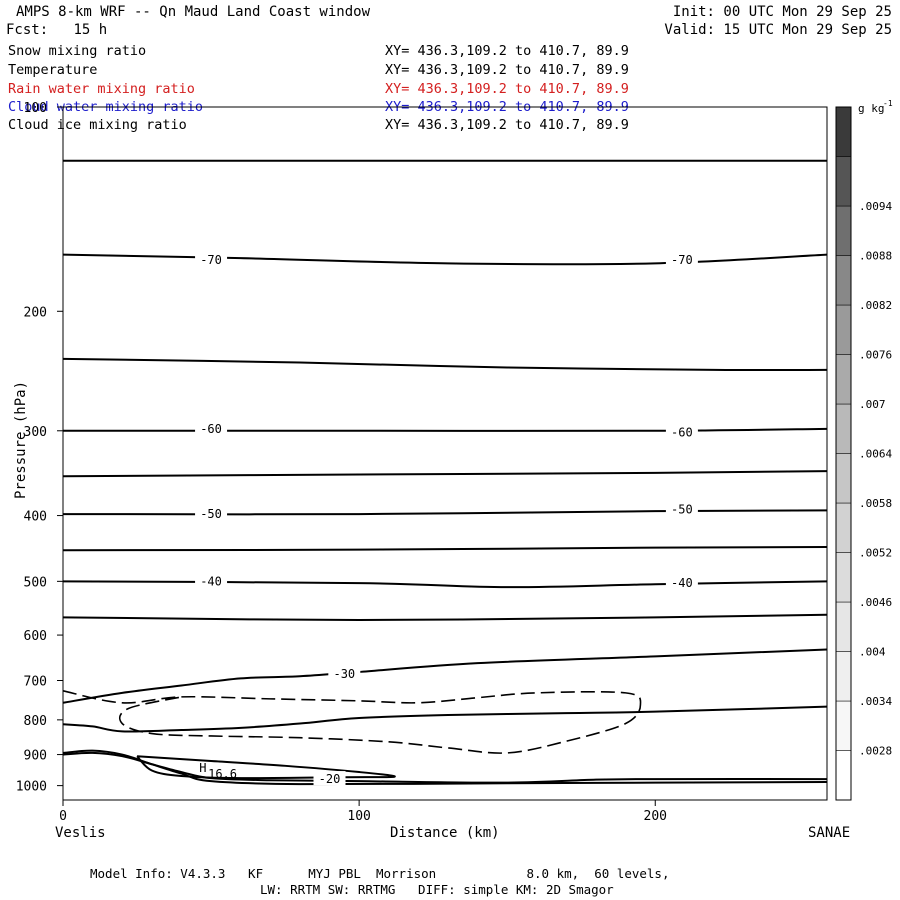 The width and height of the screenshot is (900, 900). What do you see at coordinates (655, 816) in the screenshot?
I see `x-tick-label: 200` at bounding box center [655, 816].